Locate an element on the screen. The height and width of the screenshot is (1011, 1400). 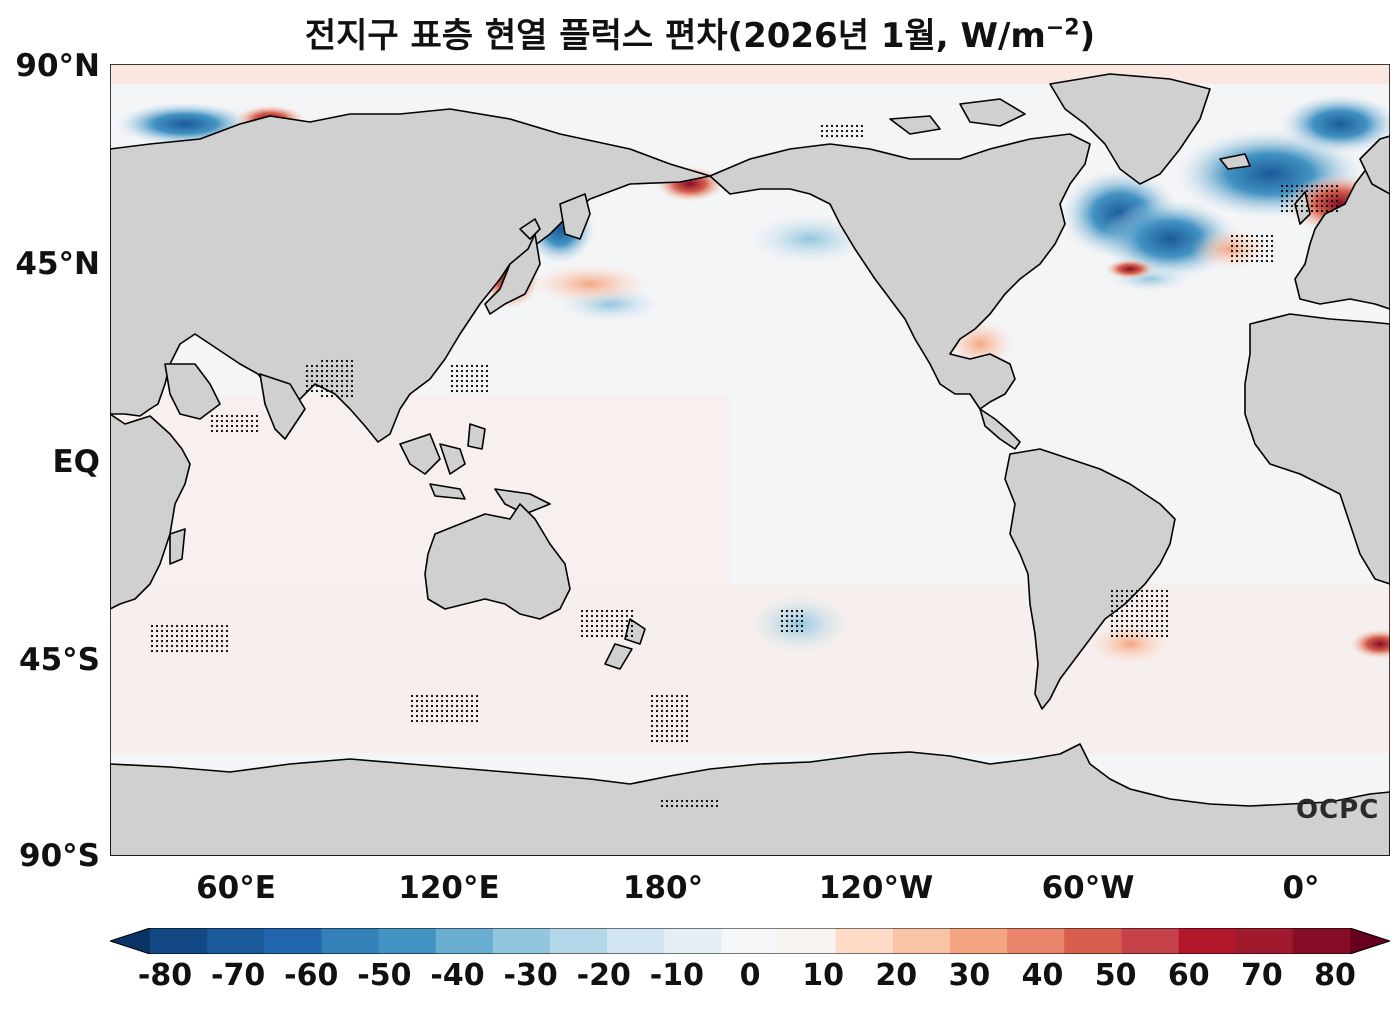
ocpc-logo: OCPC is located at coordinates (1338, 810).